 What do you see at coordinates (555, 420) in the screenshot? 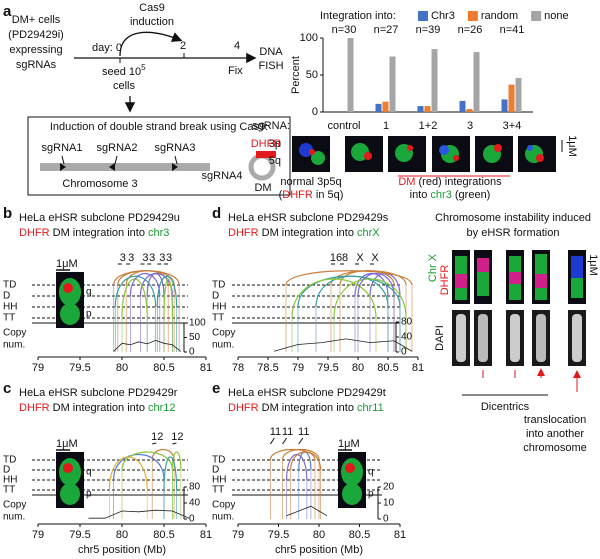
I see `translocation-label: translocation` at bounding box center [555, 420].